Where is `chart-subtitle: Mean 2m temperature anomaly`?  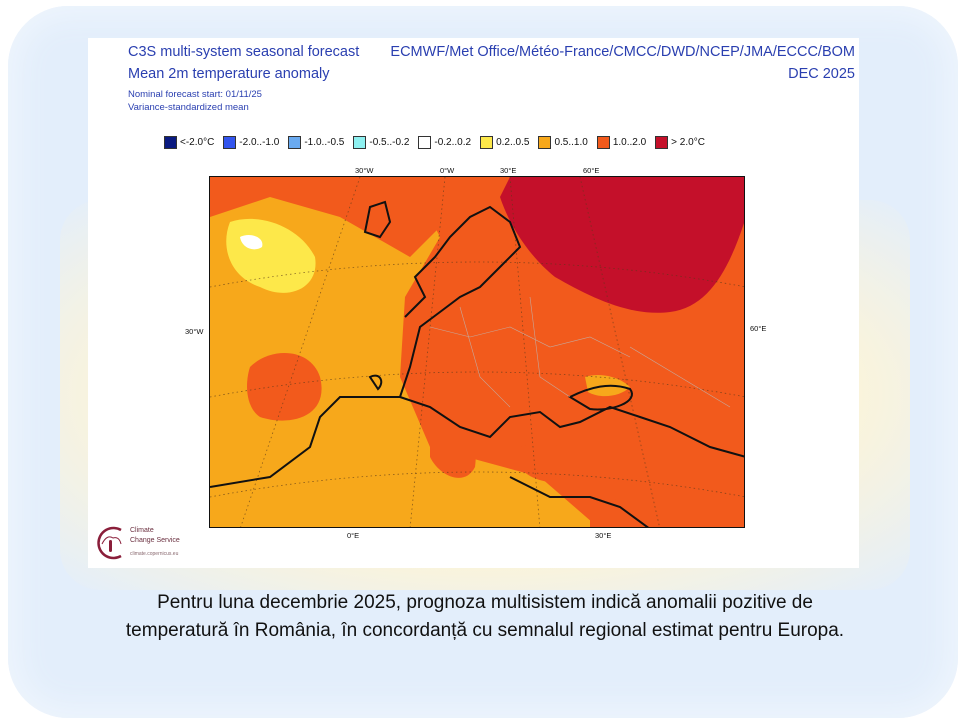
chart-subtitle: Mean 2m temperature anomaly is located at coordinates (229, 74).